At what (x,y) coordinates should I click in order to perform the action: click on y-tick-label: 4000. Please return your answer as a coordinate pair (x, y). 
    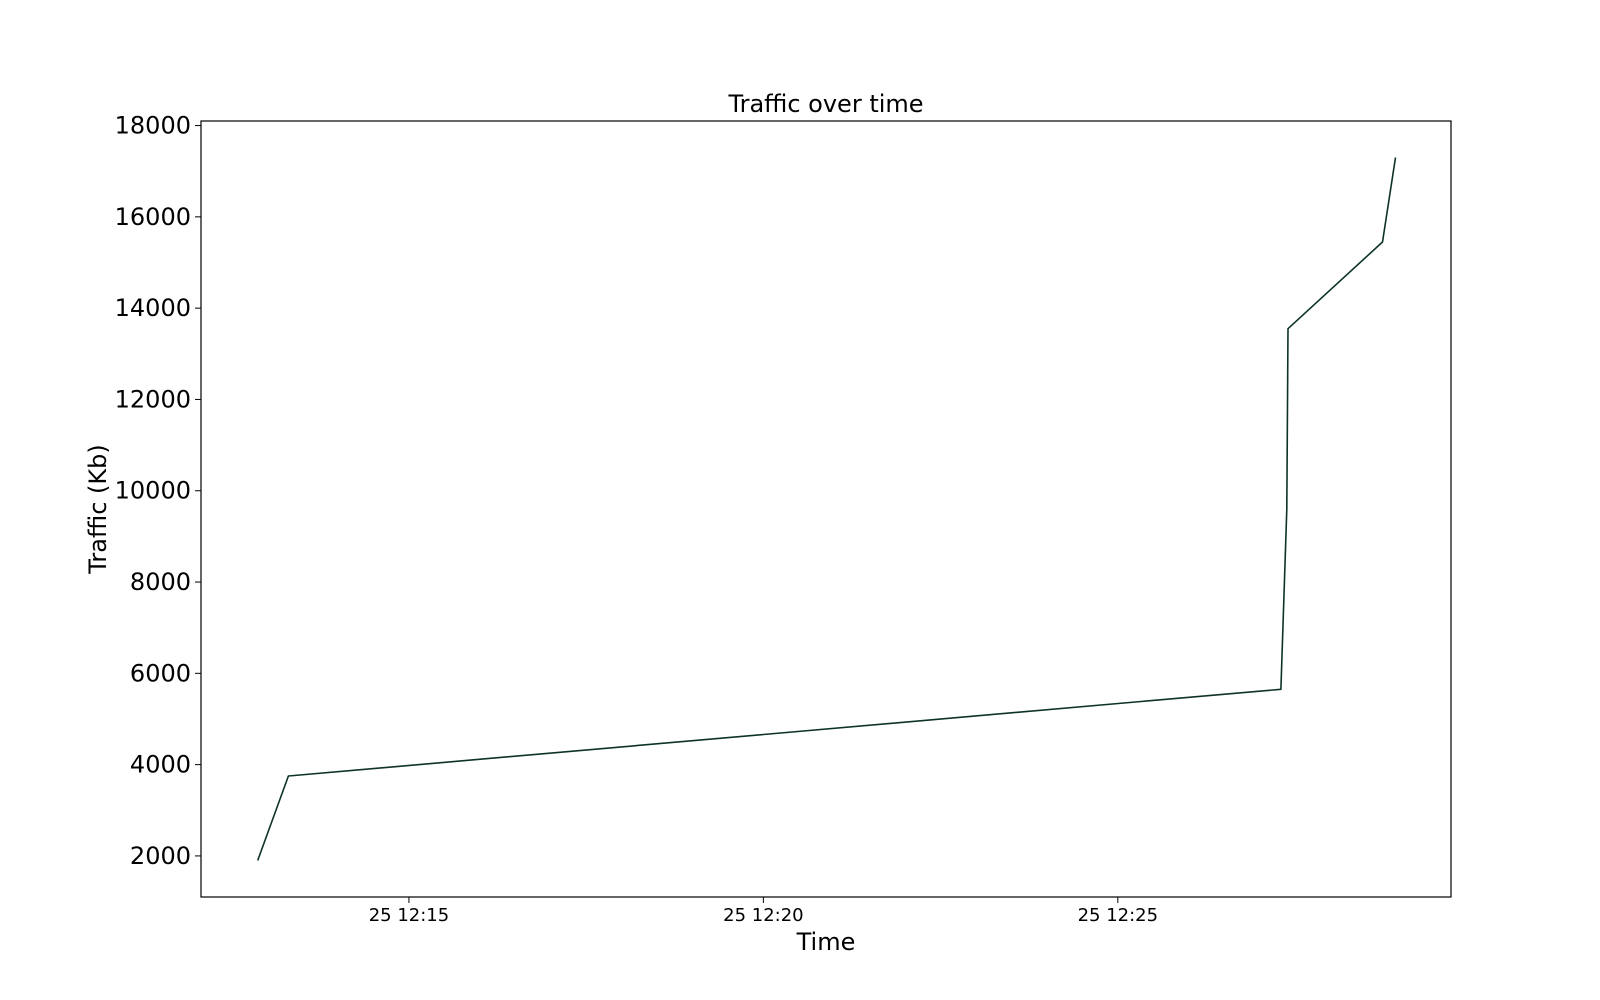
    Looking at the image, I should click on (160, 765).